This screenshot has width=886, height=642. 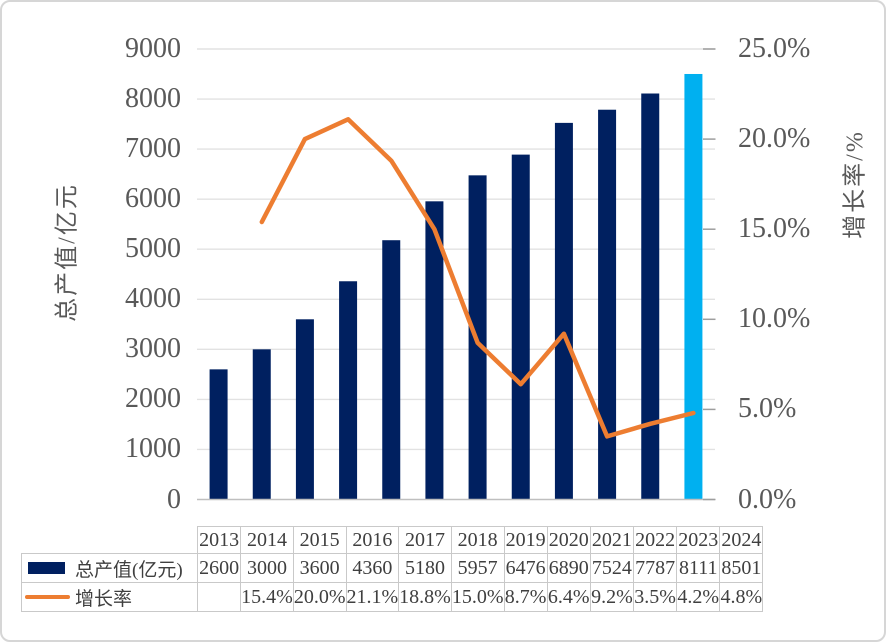 I want to click on right-axis-title: 增长率/%, so click(x=855, y=184).